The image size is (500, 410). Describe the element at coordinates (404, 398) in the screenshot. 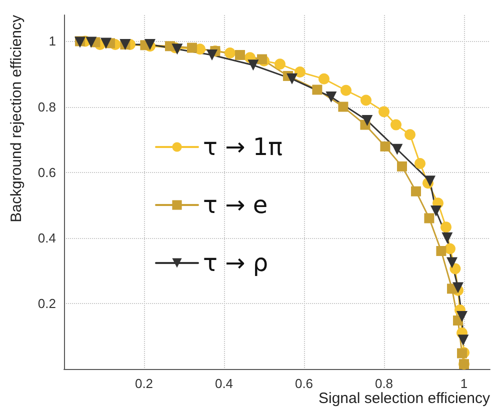

I see `x-axis-title: Signal selection efficiency` at that location.